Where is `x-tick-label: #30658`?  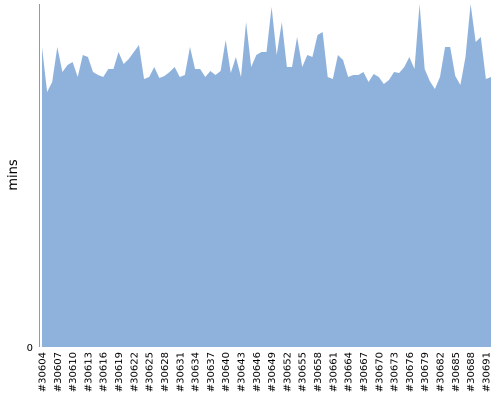 x-tick-label: #30658 is located at coordinates (318, 372).